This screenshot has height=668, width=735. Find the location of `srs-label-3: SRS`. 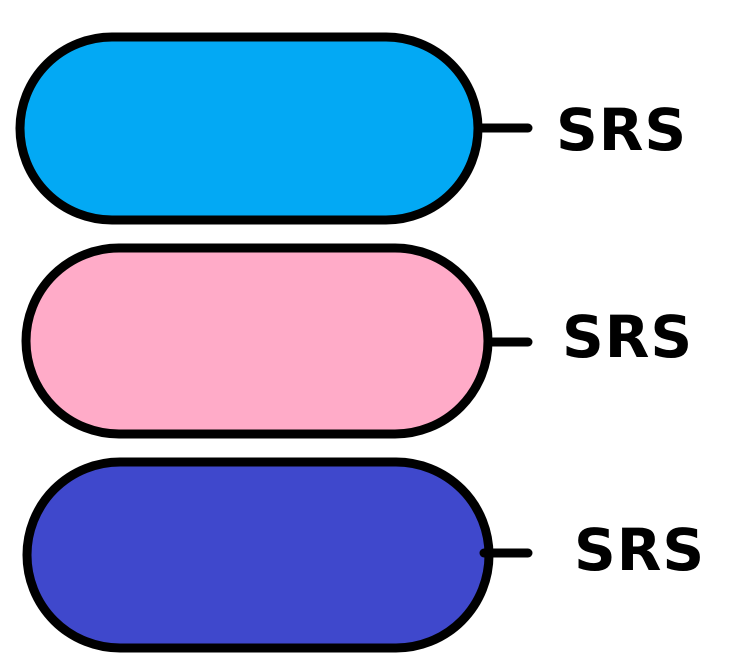

srs-label-3: SRS is located at coordinates (640, 550).